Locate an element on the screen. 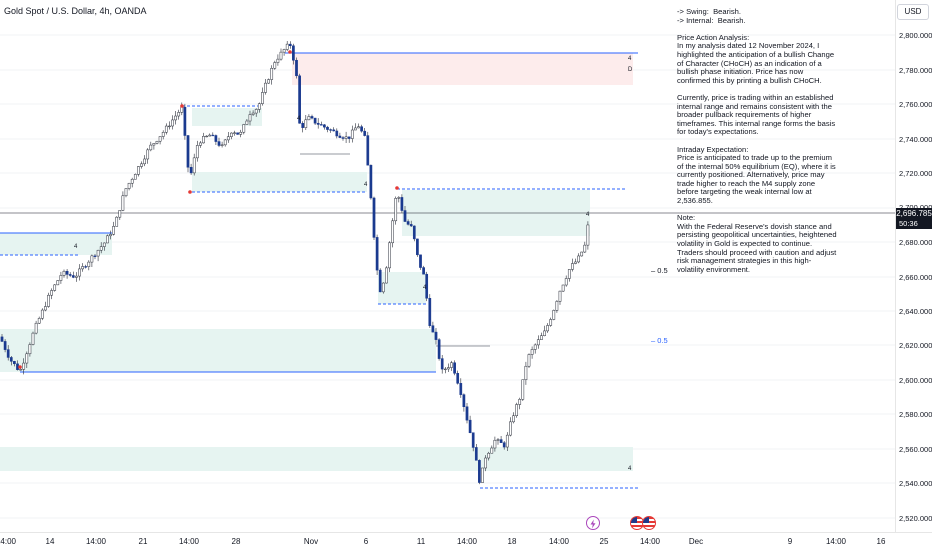 This screenshot has width=932, height=551. price-tick: 2,640.000 is located at coordinates (915, 311).